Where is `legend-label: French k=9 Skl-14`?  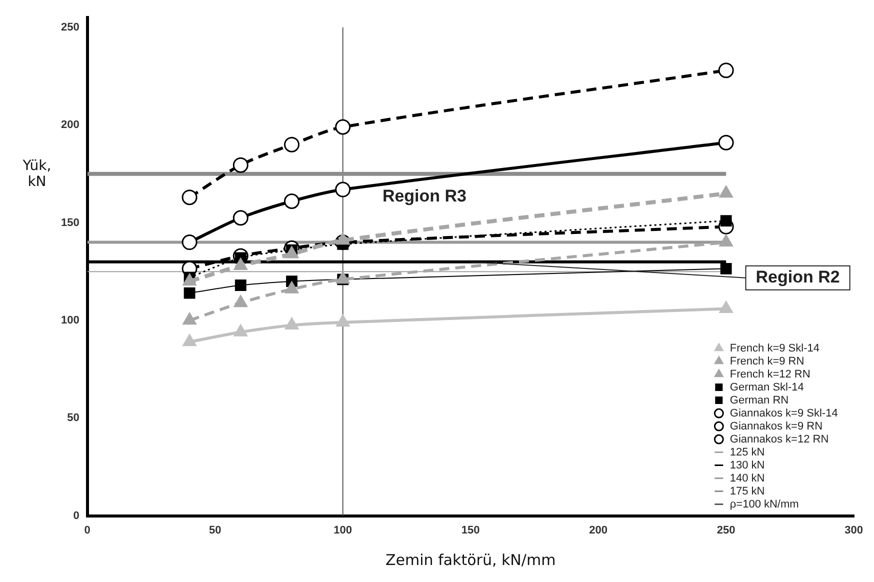 legend-label: French k=9 Skl-14 is located at coordinates (775, 348).